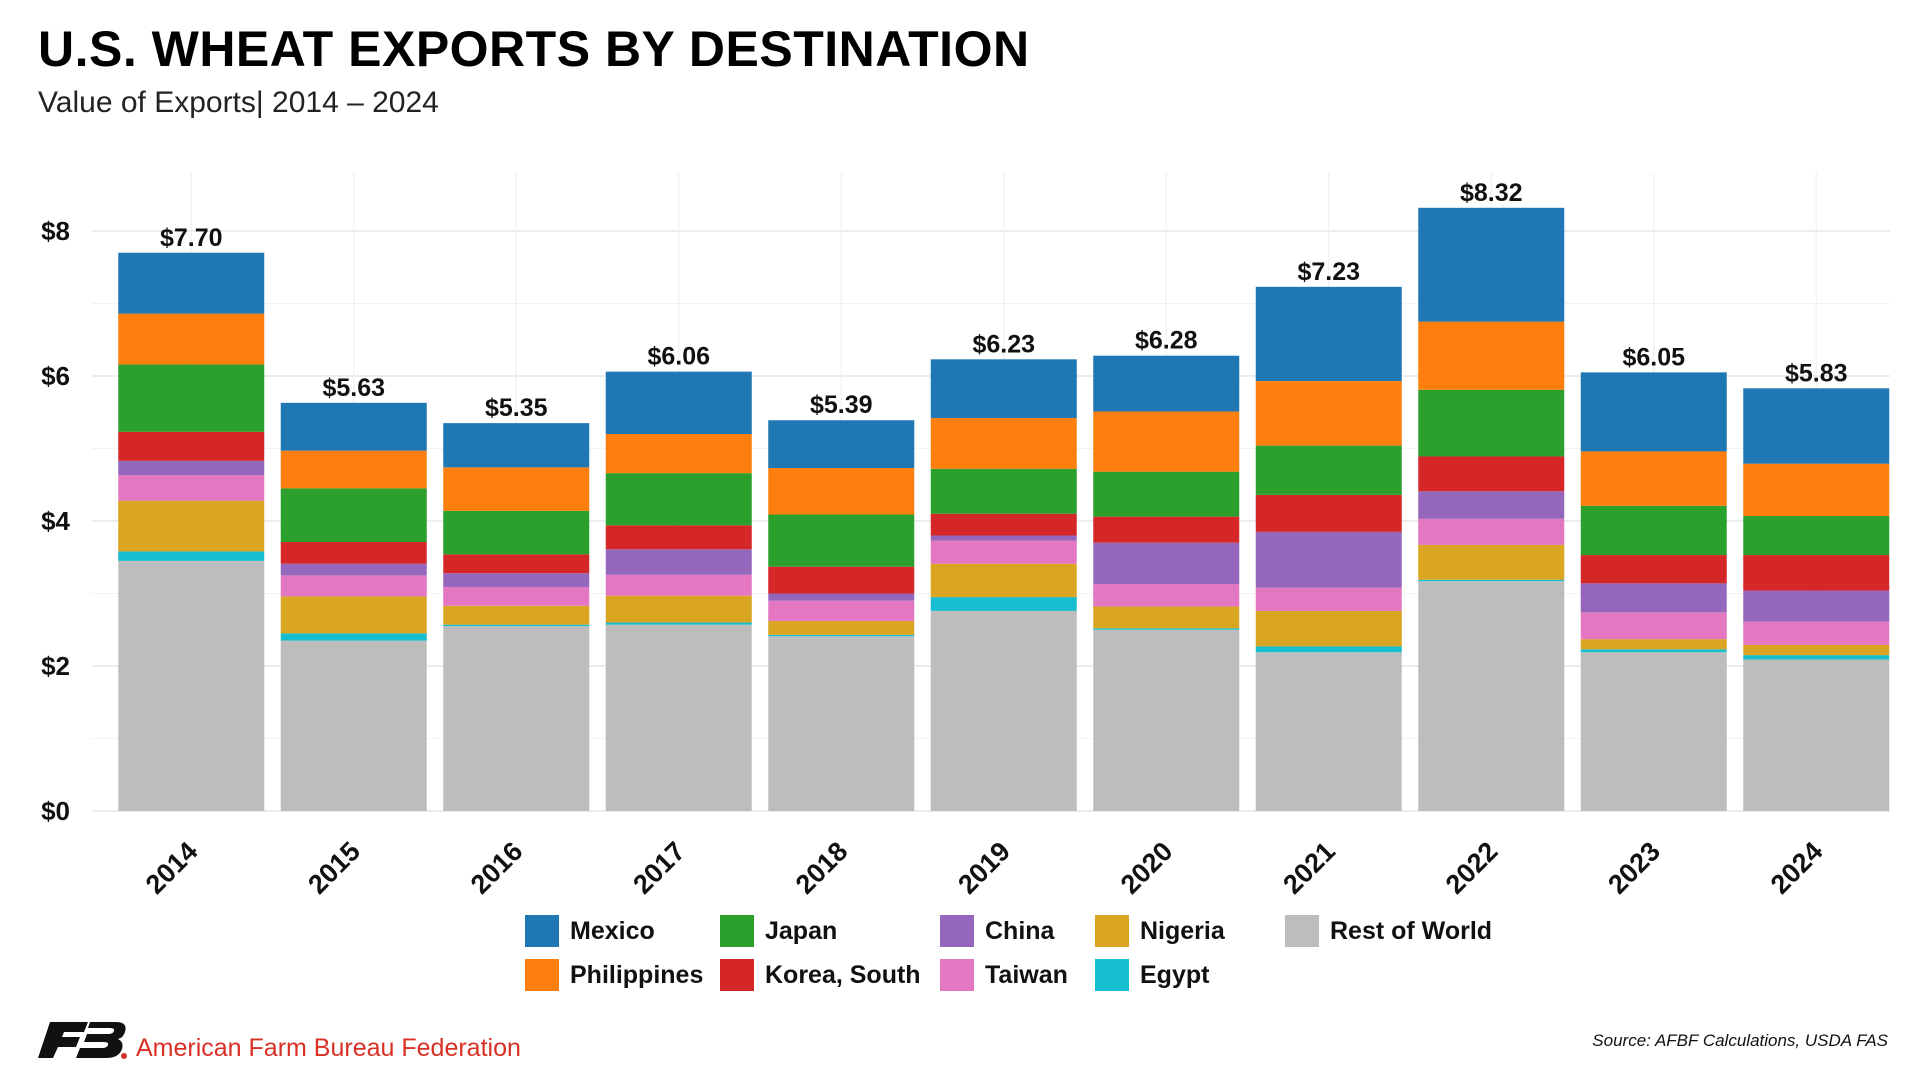  Describe the element at coordinates (334, 868) in the screenshot. I see `x-tick-label: 2015` at that location.